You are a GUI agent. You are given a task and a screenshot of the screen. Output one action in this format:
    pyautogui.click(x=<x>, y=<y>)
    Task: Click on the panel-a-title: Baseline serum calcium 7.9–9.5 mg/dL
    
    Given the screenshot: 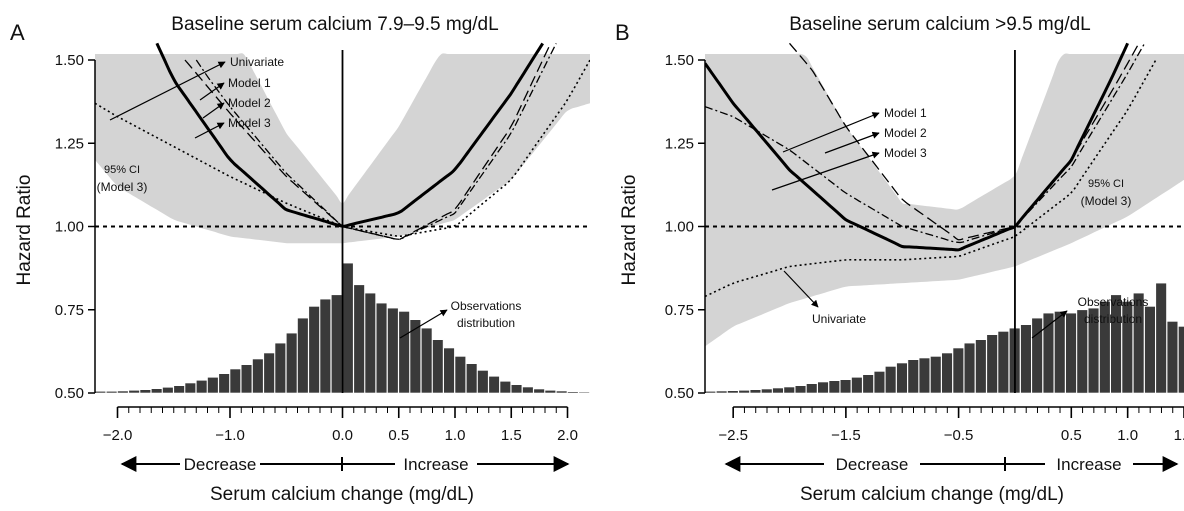 What is the action you would take?
    pyautogui.click(x=334, y=24)
    